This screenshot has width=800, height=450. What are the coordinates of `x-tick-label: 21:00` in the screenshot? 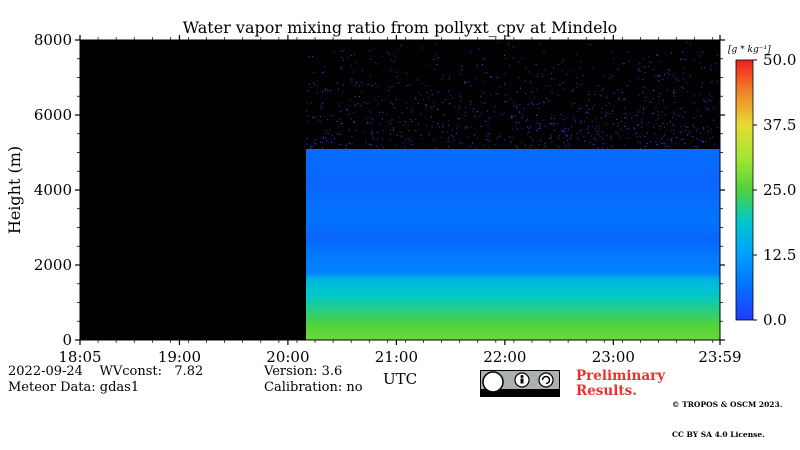 It's located at (396, 357).